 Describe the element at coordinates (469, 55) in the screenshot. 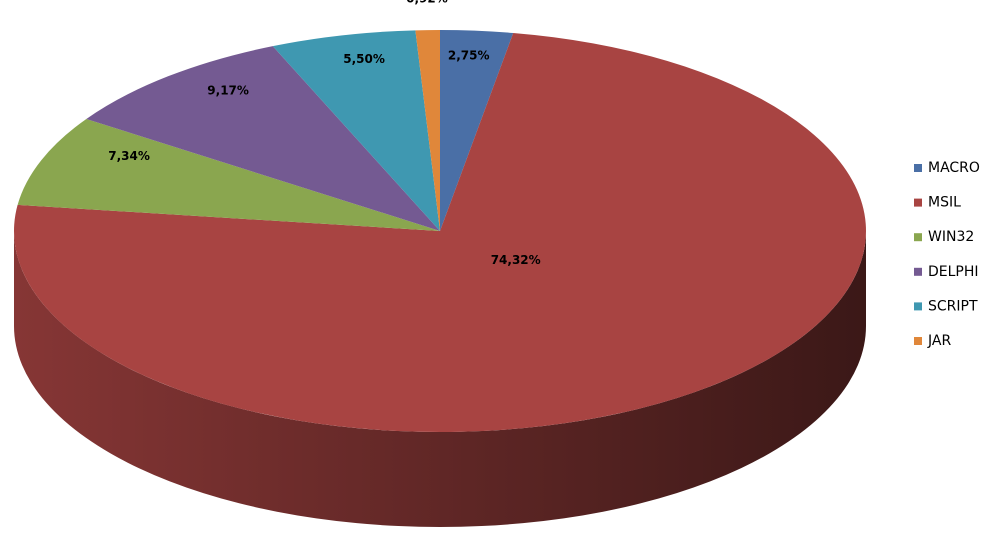

I see `data-label: 2,75%` at that location.